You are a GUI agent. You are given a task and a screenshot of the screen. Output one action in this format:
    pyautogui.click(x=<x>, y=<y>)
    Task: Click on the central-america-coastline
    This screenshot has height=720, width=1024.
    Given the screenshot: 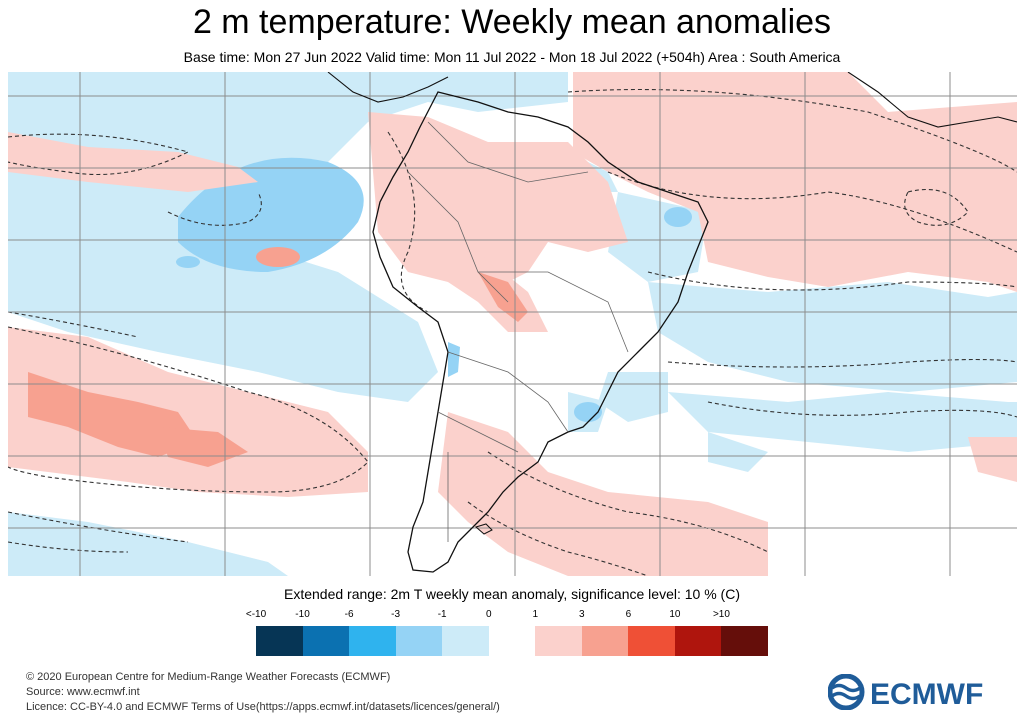 What is the action you would take?
    pyautogui.click(x=388, y=87)
    